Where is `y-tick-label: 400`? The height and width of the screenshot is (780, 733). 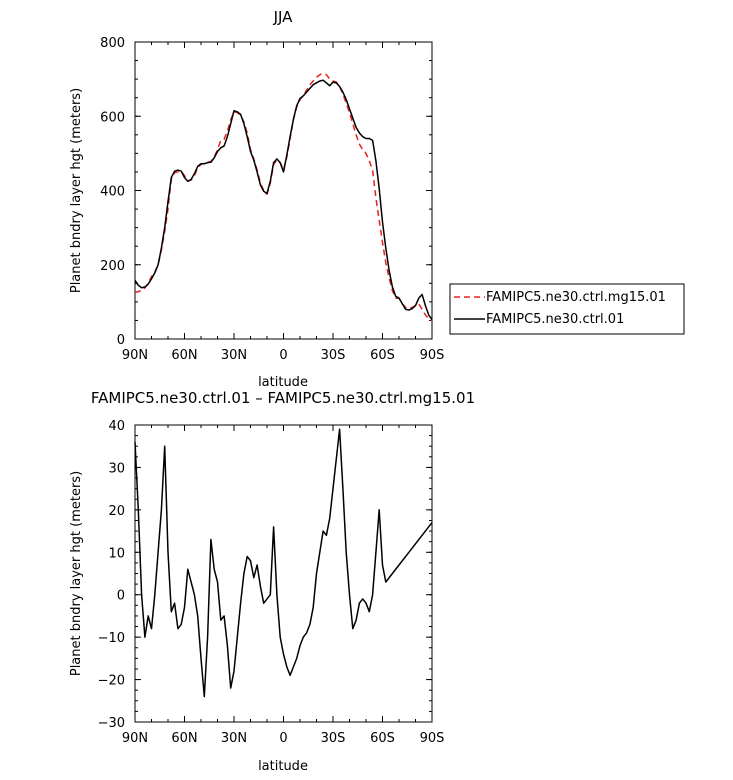
y-tick-label: 400 is located at coordinates (112, 192).